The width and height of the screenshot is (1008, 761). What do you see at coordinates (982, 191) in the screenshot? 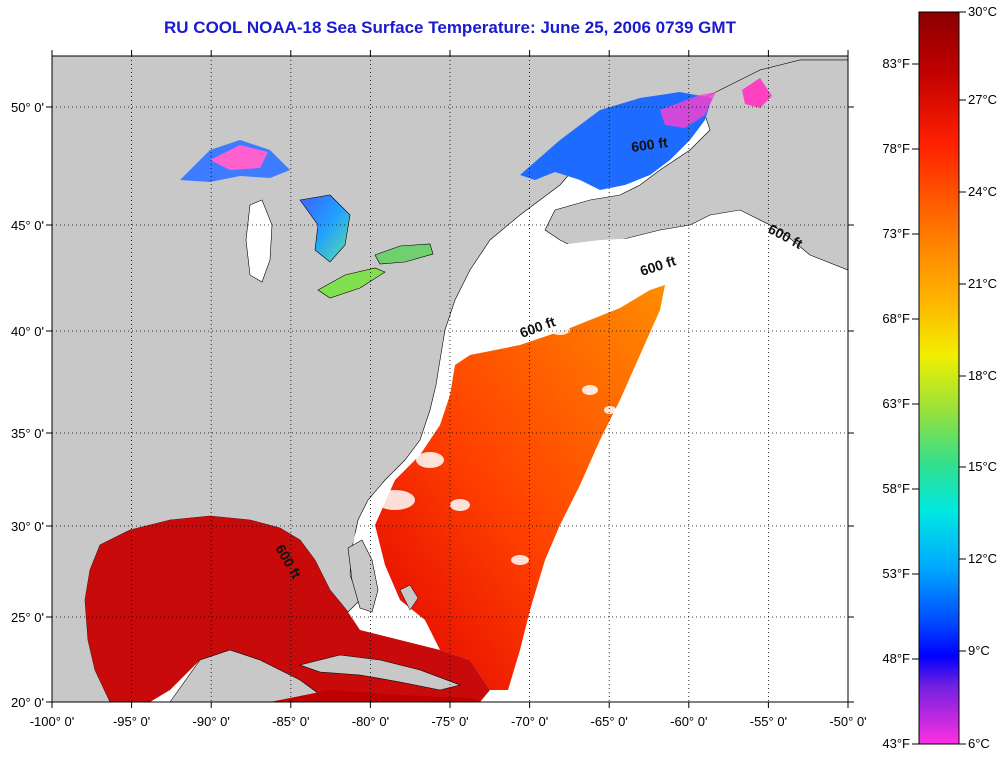
I see `colorbar-celsius-label: 24°C` at bounding box center [982, 191].